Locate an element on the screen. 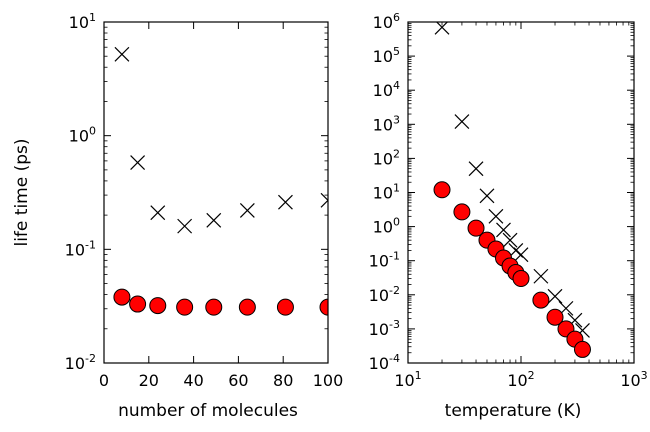  y-tick-label: 10⁵ is located at coordinates (386, 55).